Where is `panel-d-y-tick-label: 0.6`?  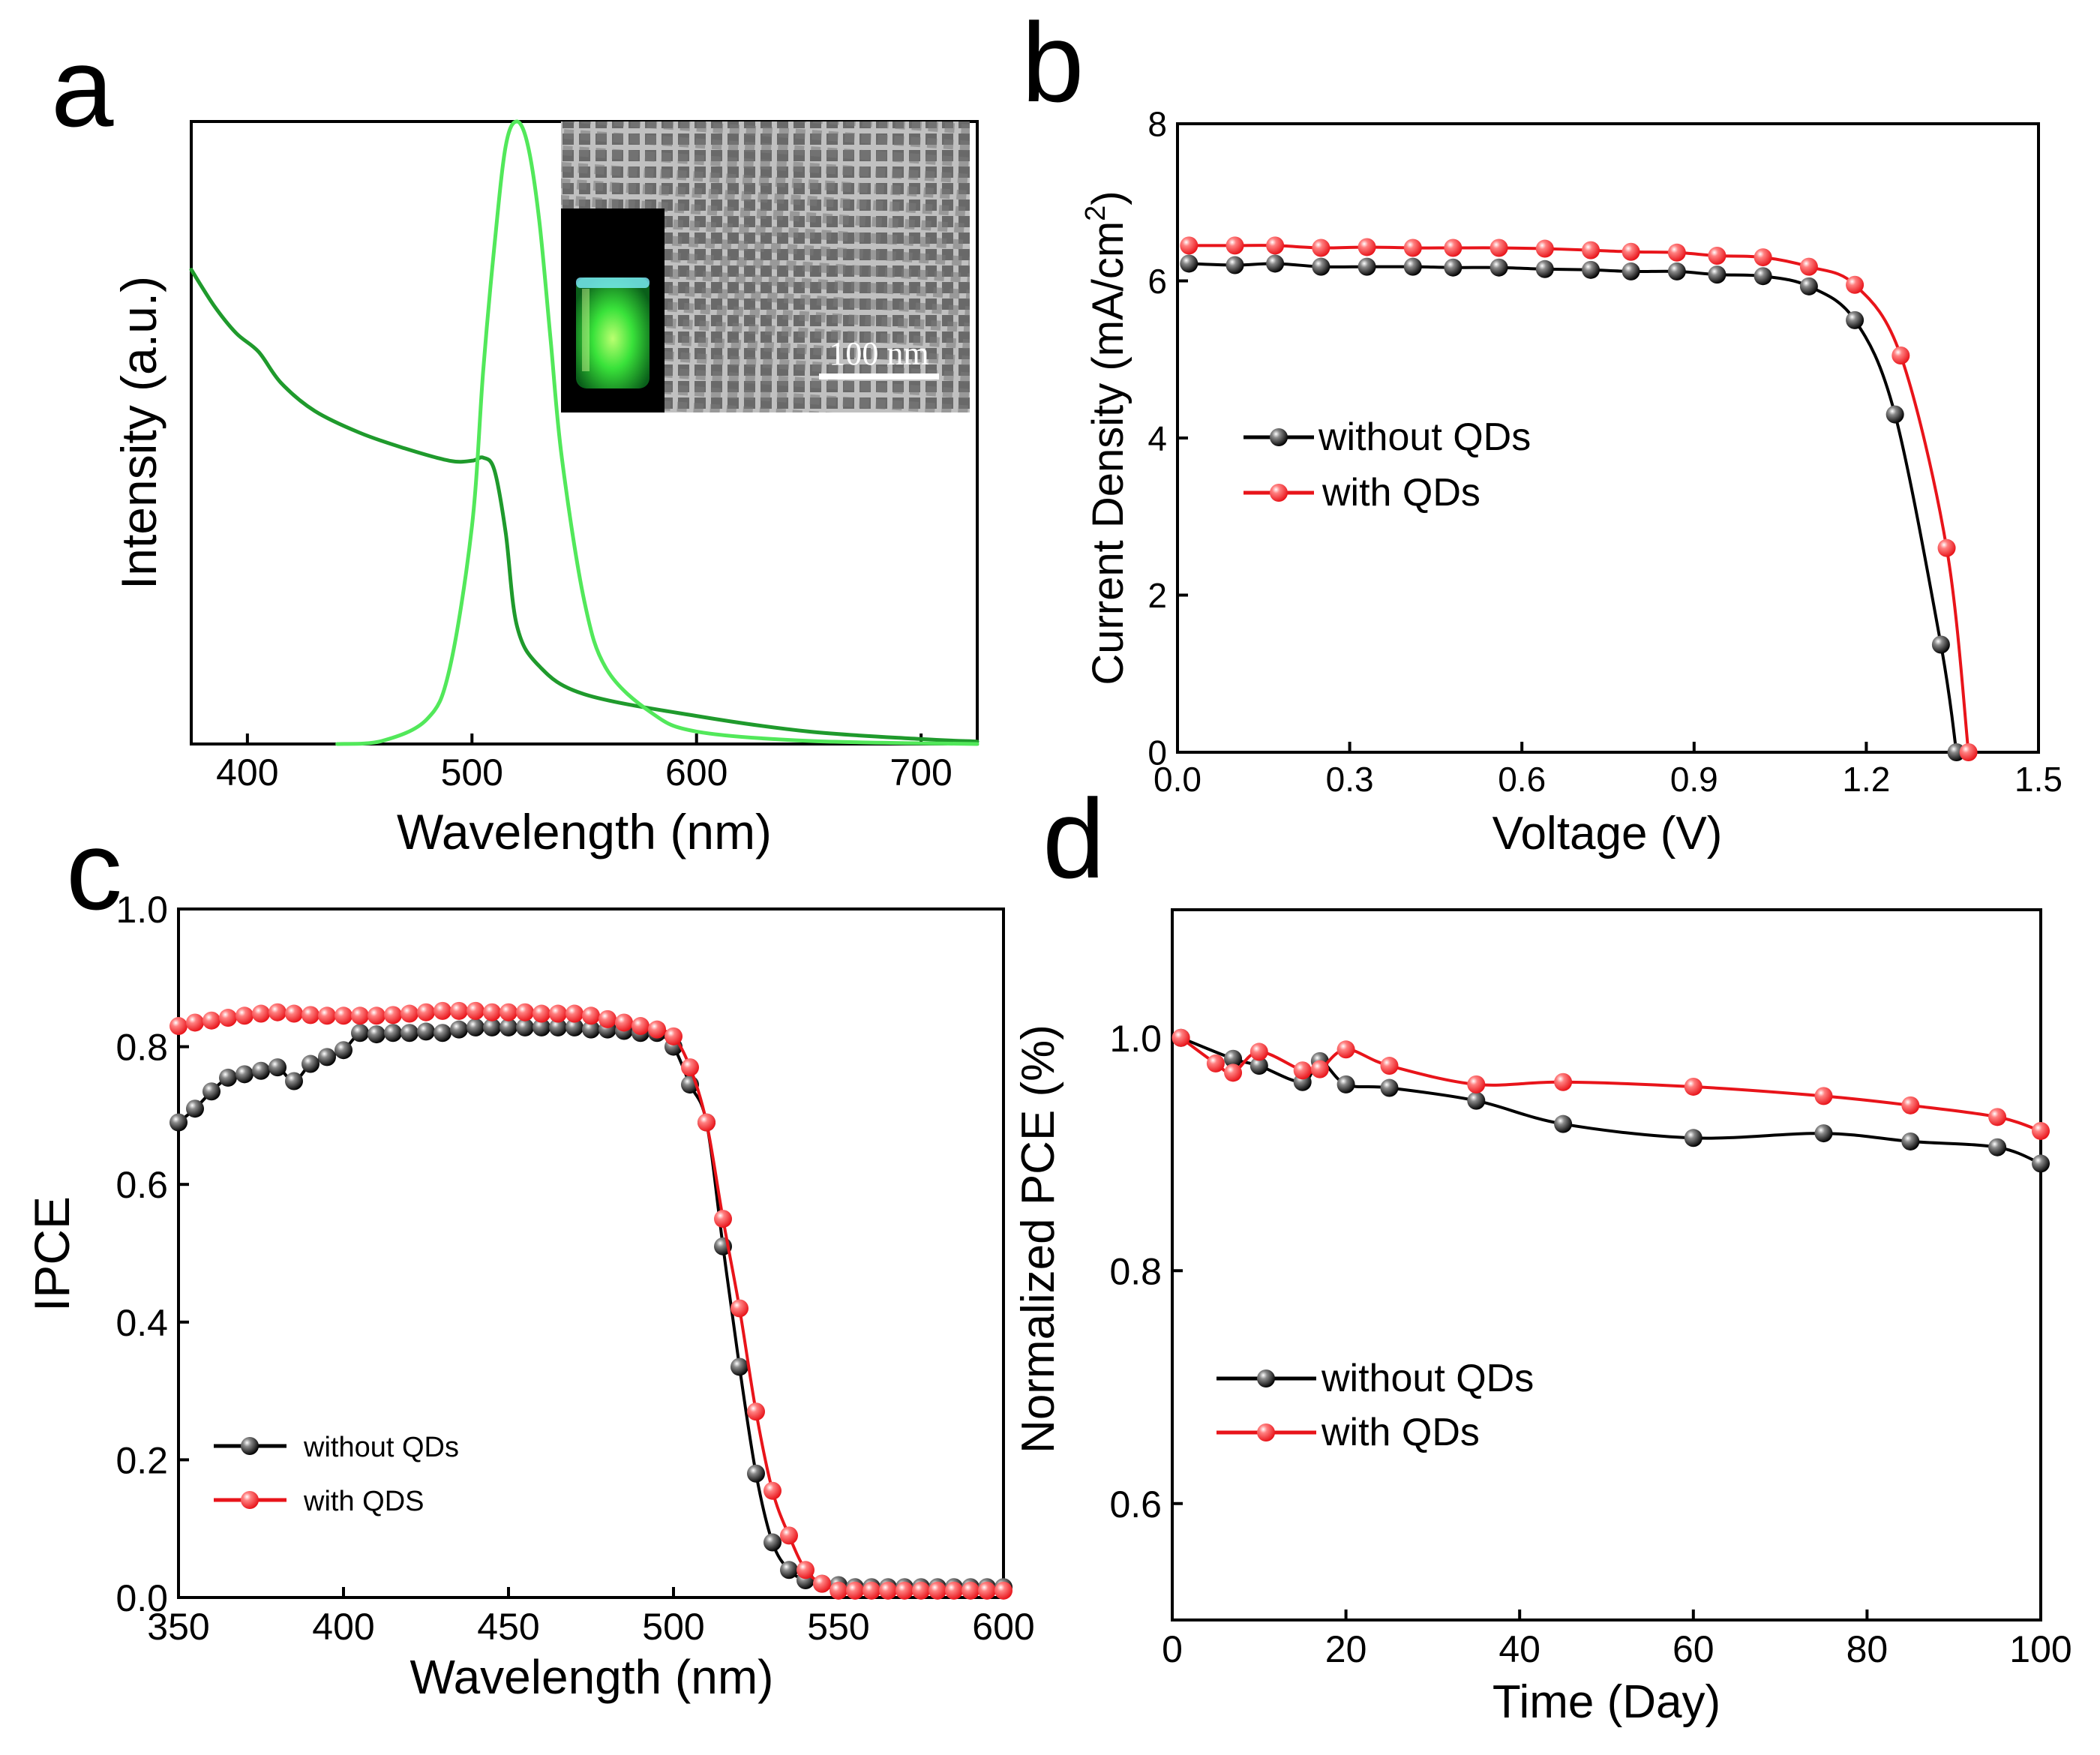 panel-d-y-tick-label: 0.6 is located at coordinates (1135, 1505).